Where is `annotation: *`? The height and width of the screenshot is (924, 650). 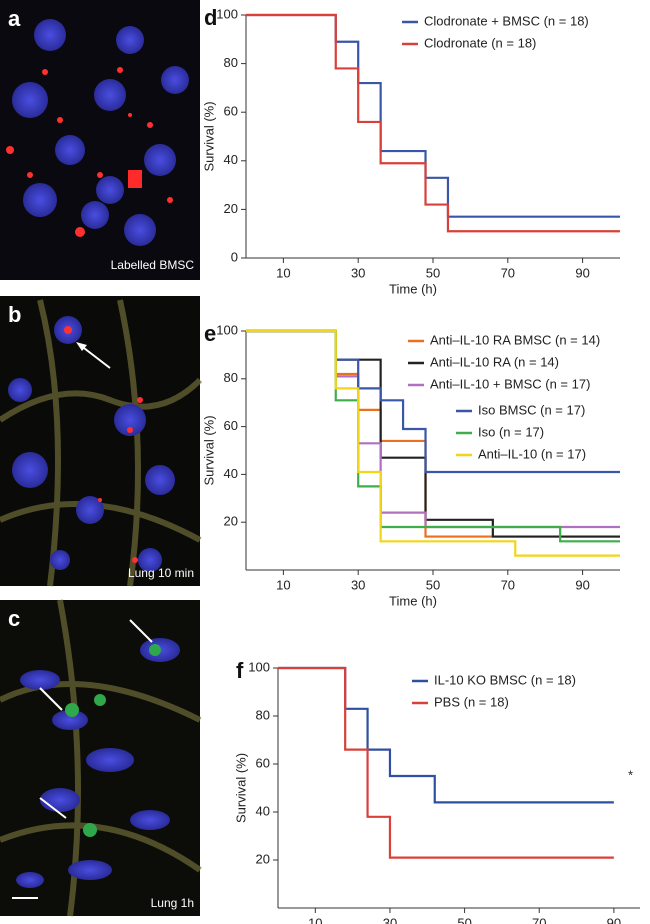
annotation: * is located at coordinates (630, 774).